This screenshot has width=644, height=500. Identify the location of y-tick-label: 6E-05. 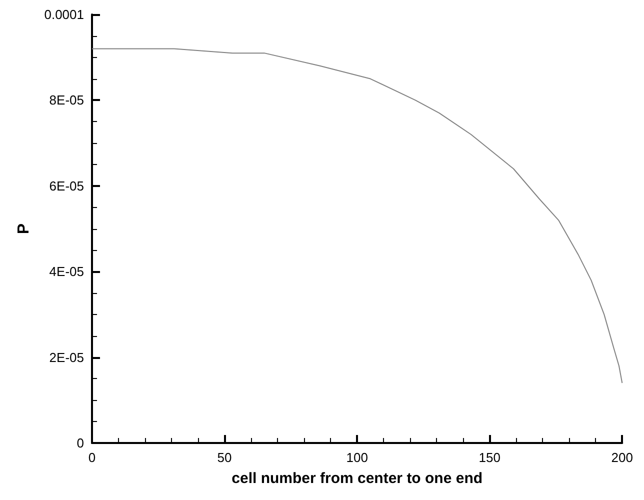
(66, 186).